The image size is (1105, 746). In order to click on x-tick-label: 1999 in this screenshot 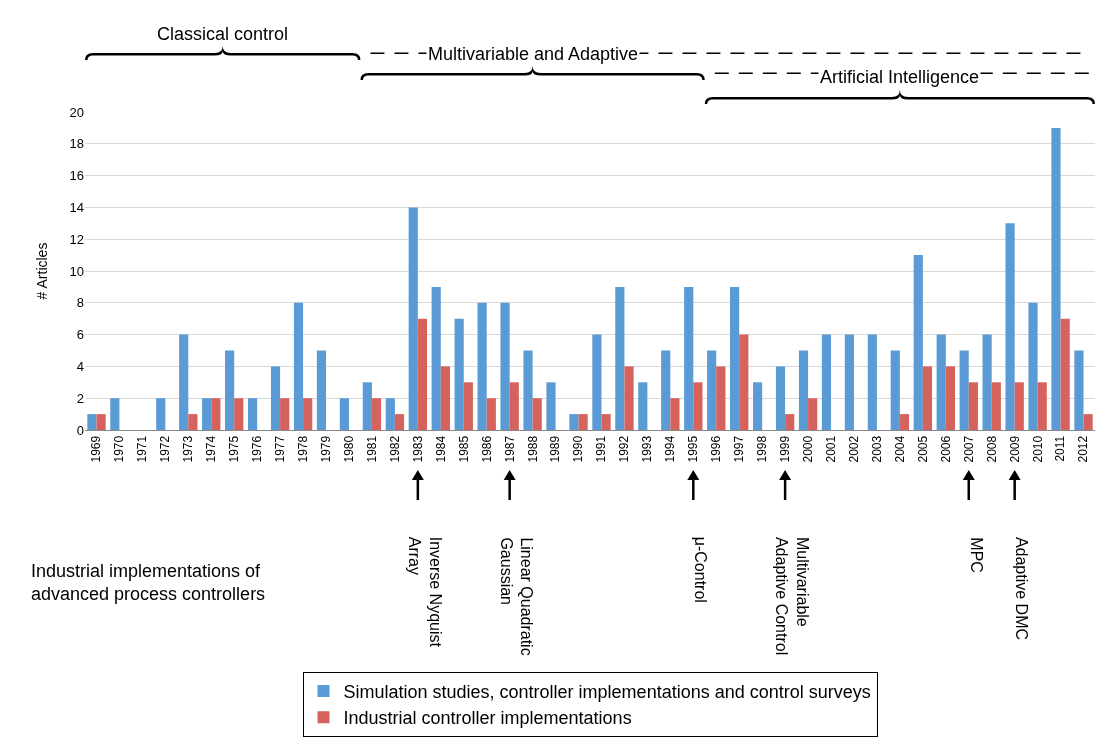, I will do `click(785, 449)`.